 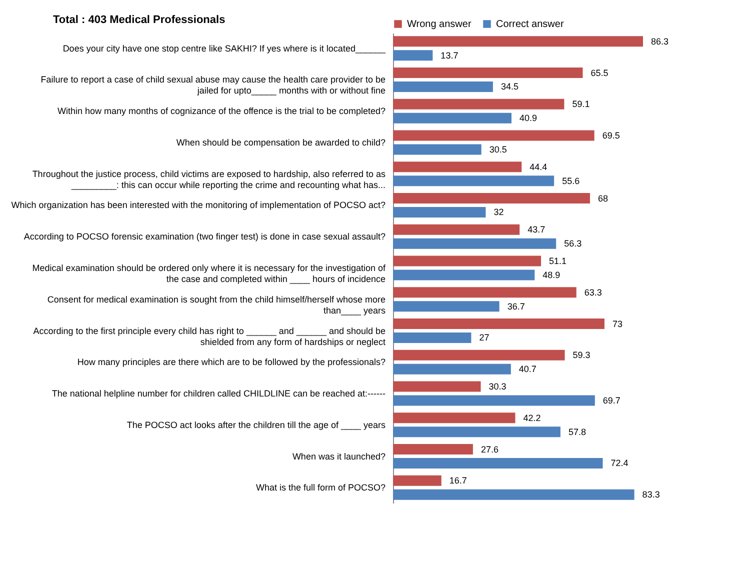 I want to click on data-label: 72.4, so click(x=619, y=463).